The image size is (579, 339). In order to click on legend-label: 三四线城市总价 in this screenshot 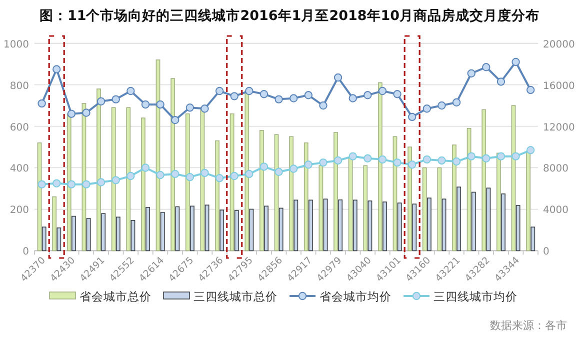, I will do `click(236, 297)`.